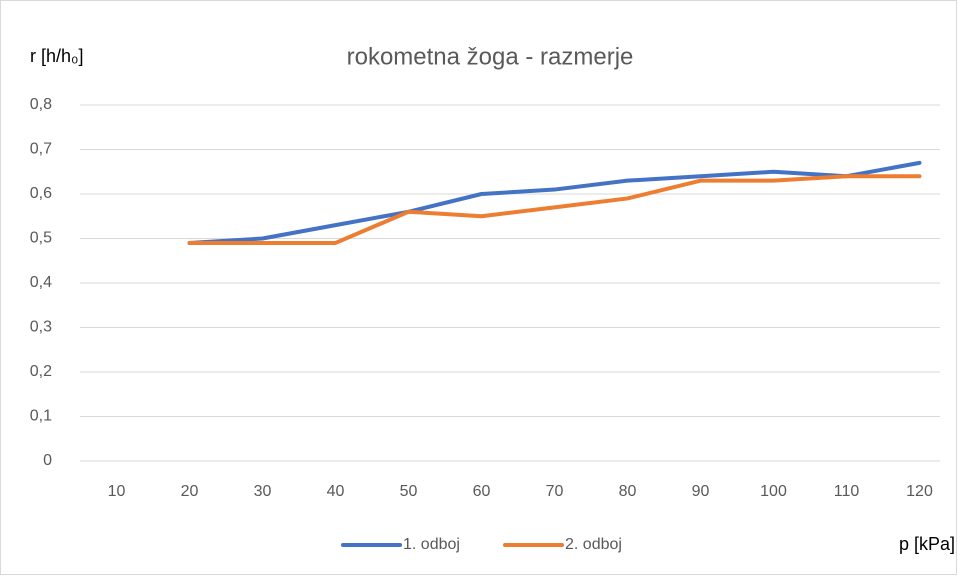 This screenshot has height=576, width=958. I want to click on y-tick-label: 0,4, so click(41, 282).